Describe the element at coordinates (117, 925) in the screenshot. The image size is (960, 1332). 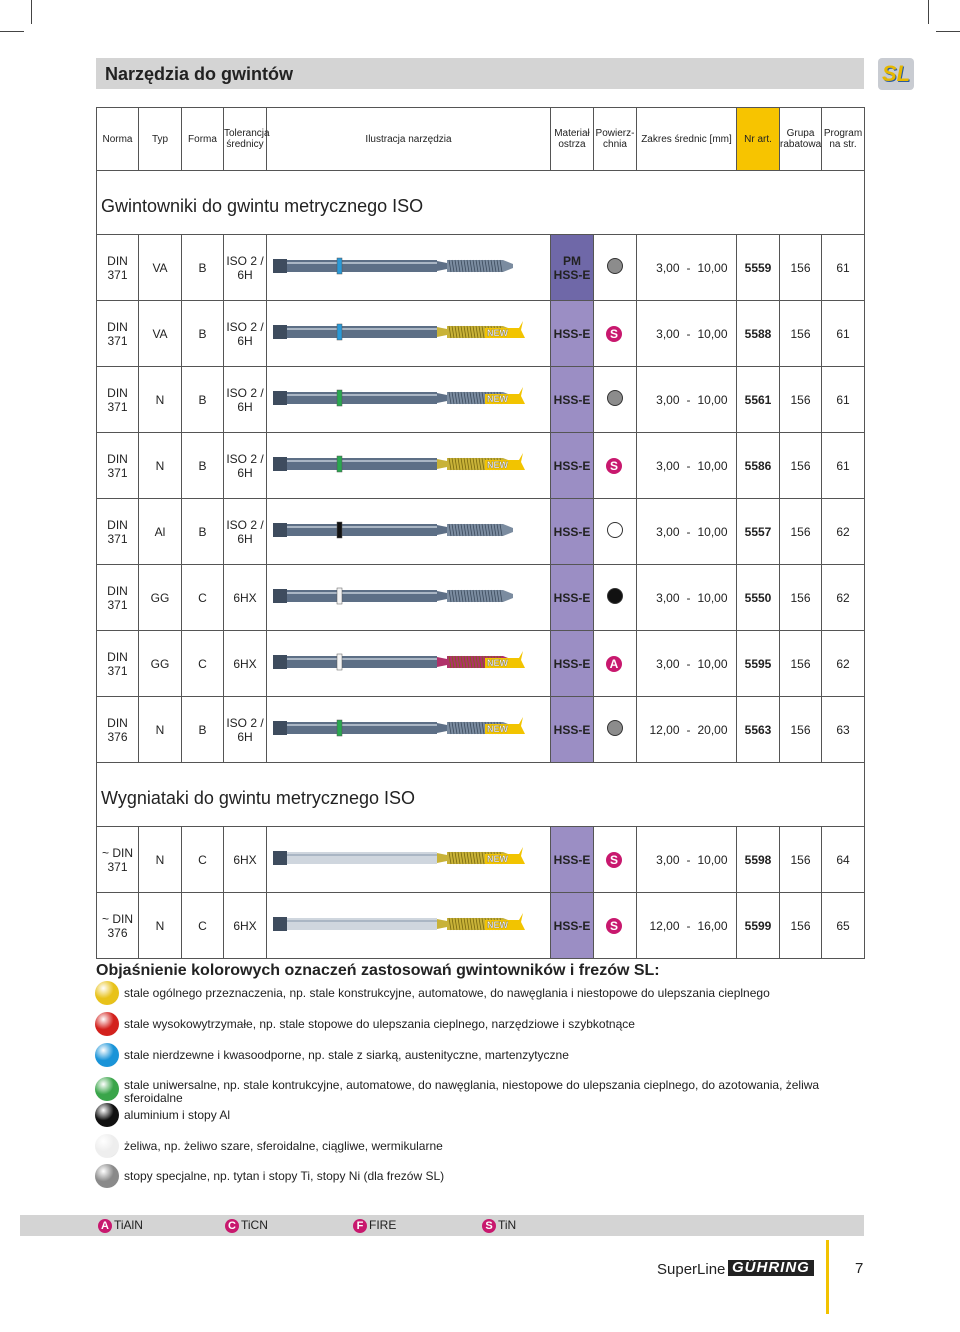
I see `cell-norma: ~ DIN 376` at that location.